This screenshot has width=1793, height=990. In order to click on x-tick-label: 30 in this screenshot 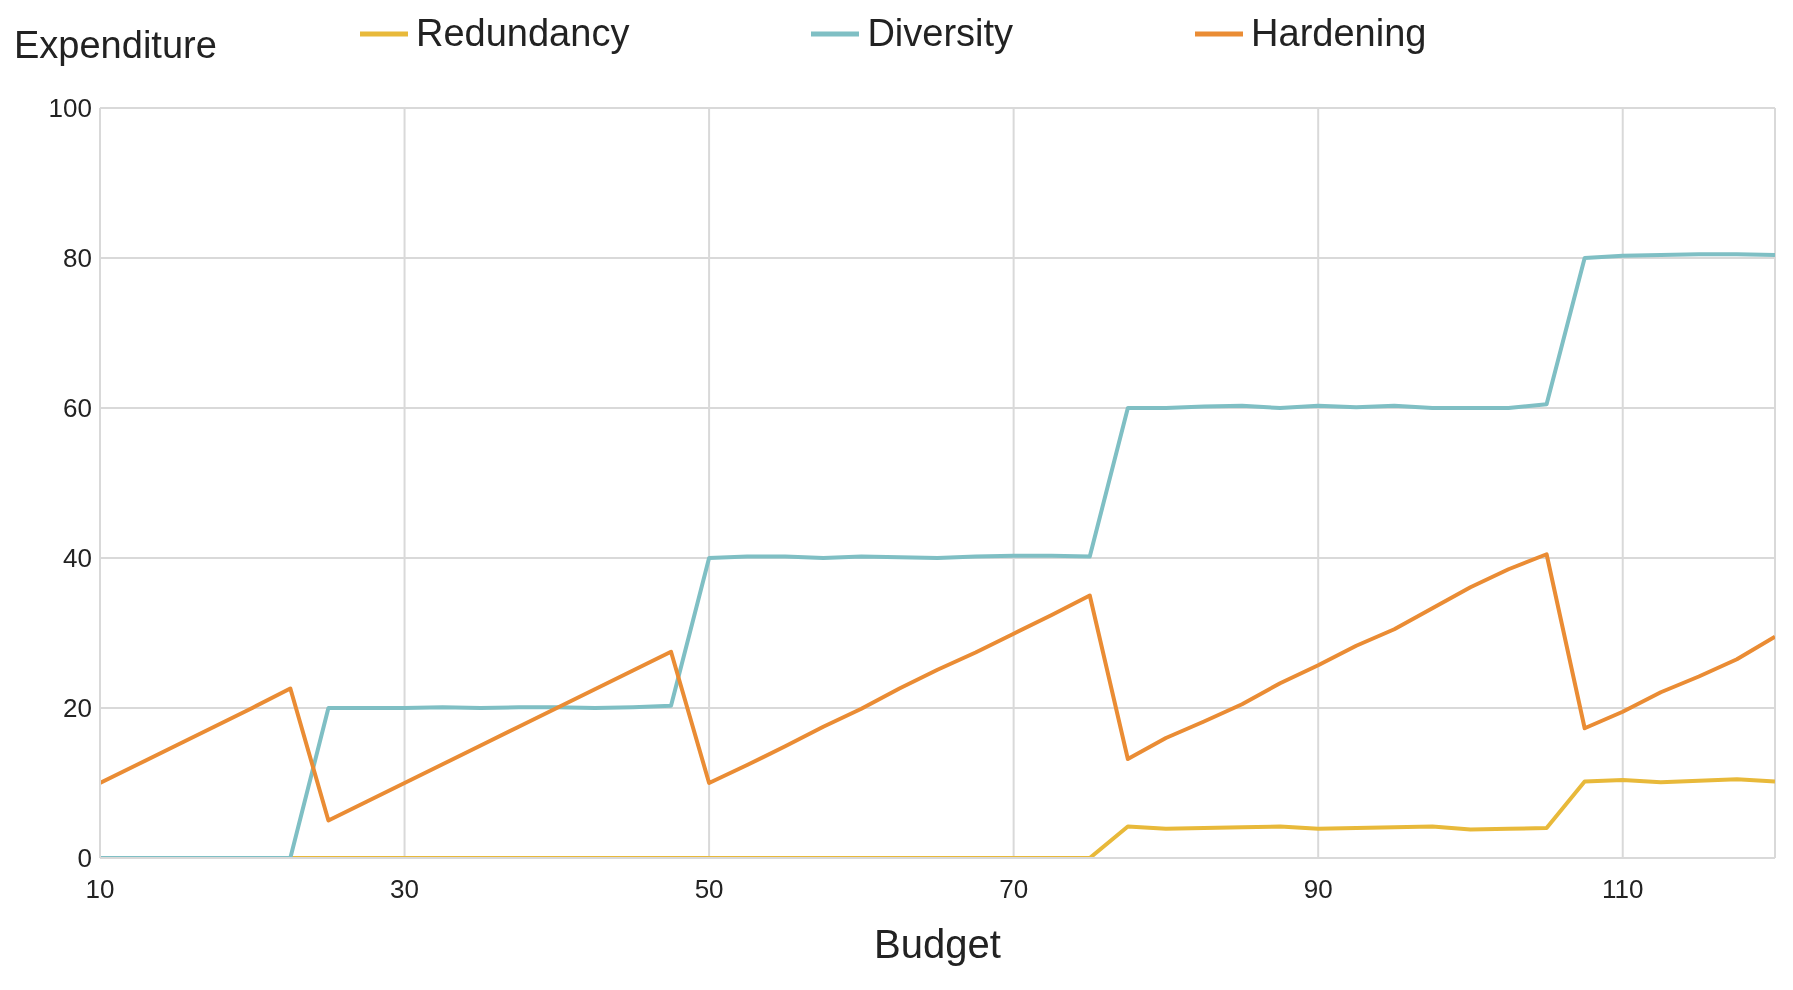, I will do `click(405, 889)`.